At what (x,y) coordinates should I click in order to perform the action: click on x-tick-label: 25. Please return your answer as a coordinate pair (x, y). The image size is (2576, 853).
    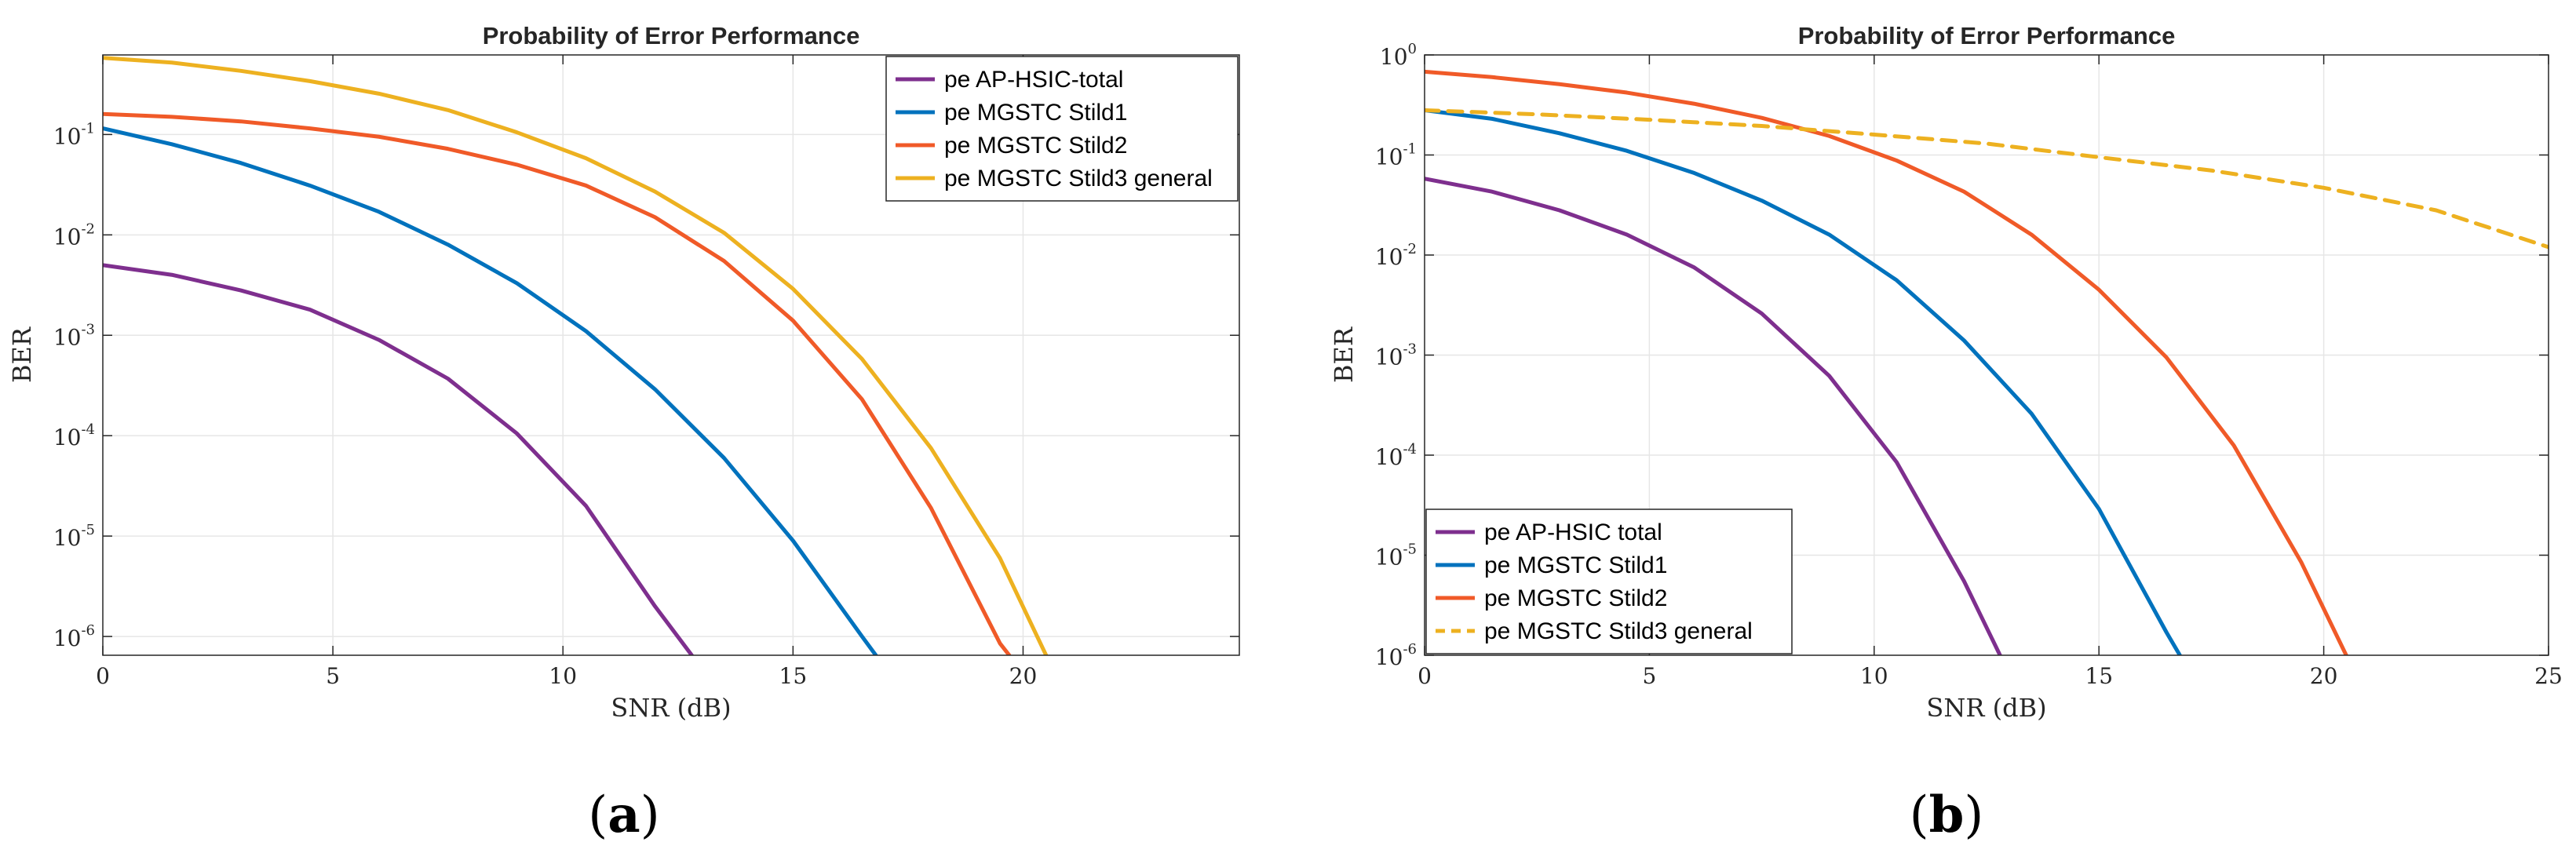
    Looking at the image, I should click on (2548, 676).